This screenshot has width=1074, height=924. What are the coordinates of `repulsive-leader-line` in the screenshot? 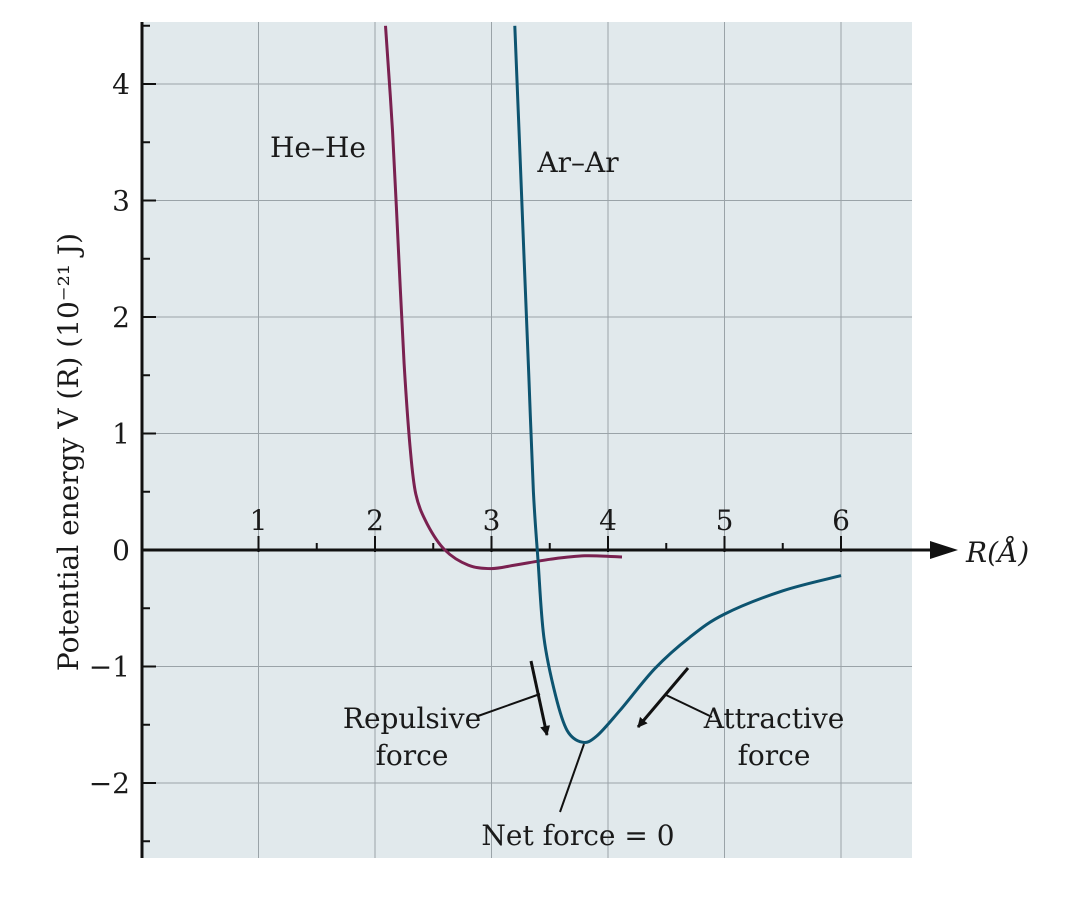 It's located at (509, 705).